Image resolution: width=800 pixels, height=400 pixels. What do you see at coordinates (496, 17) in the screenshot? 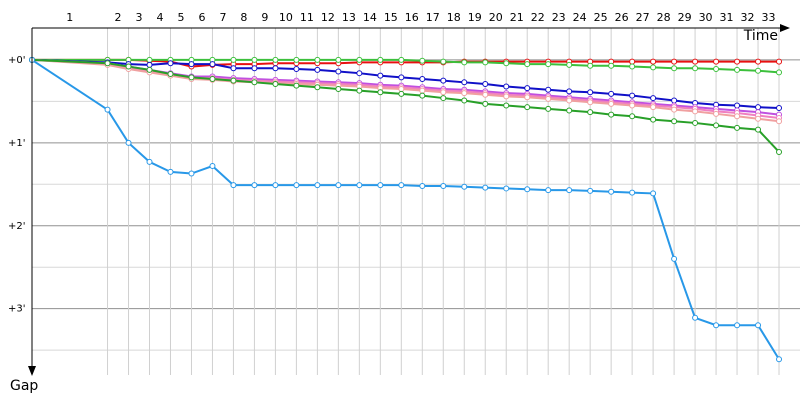
I see `x-tick-label: 20` at bounding box center [496, 17].